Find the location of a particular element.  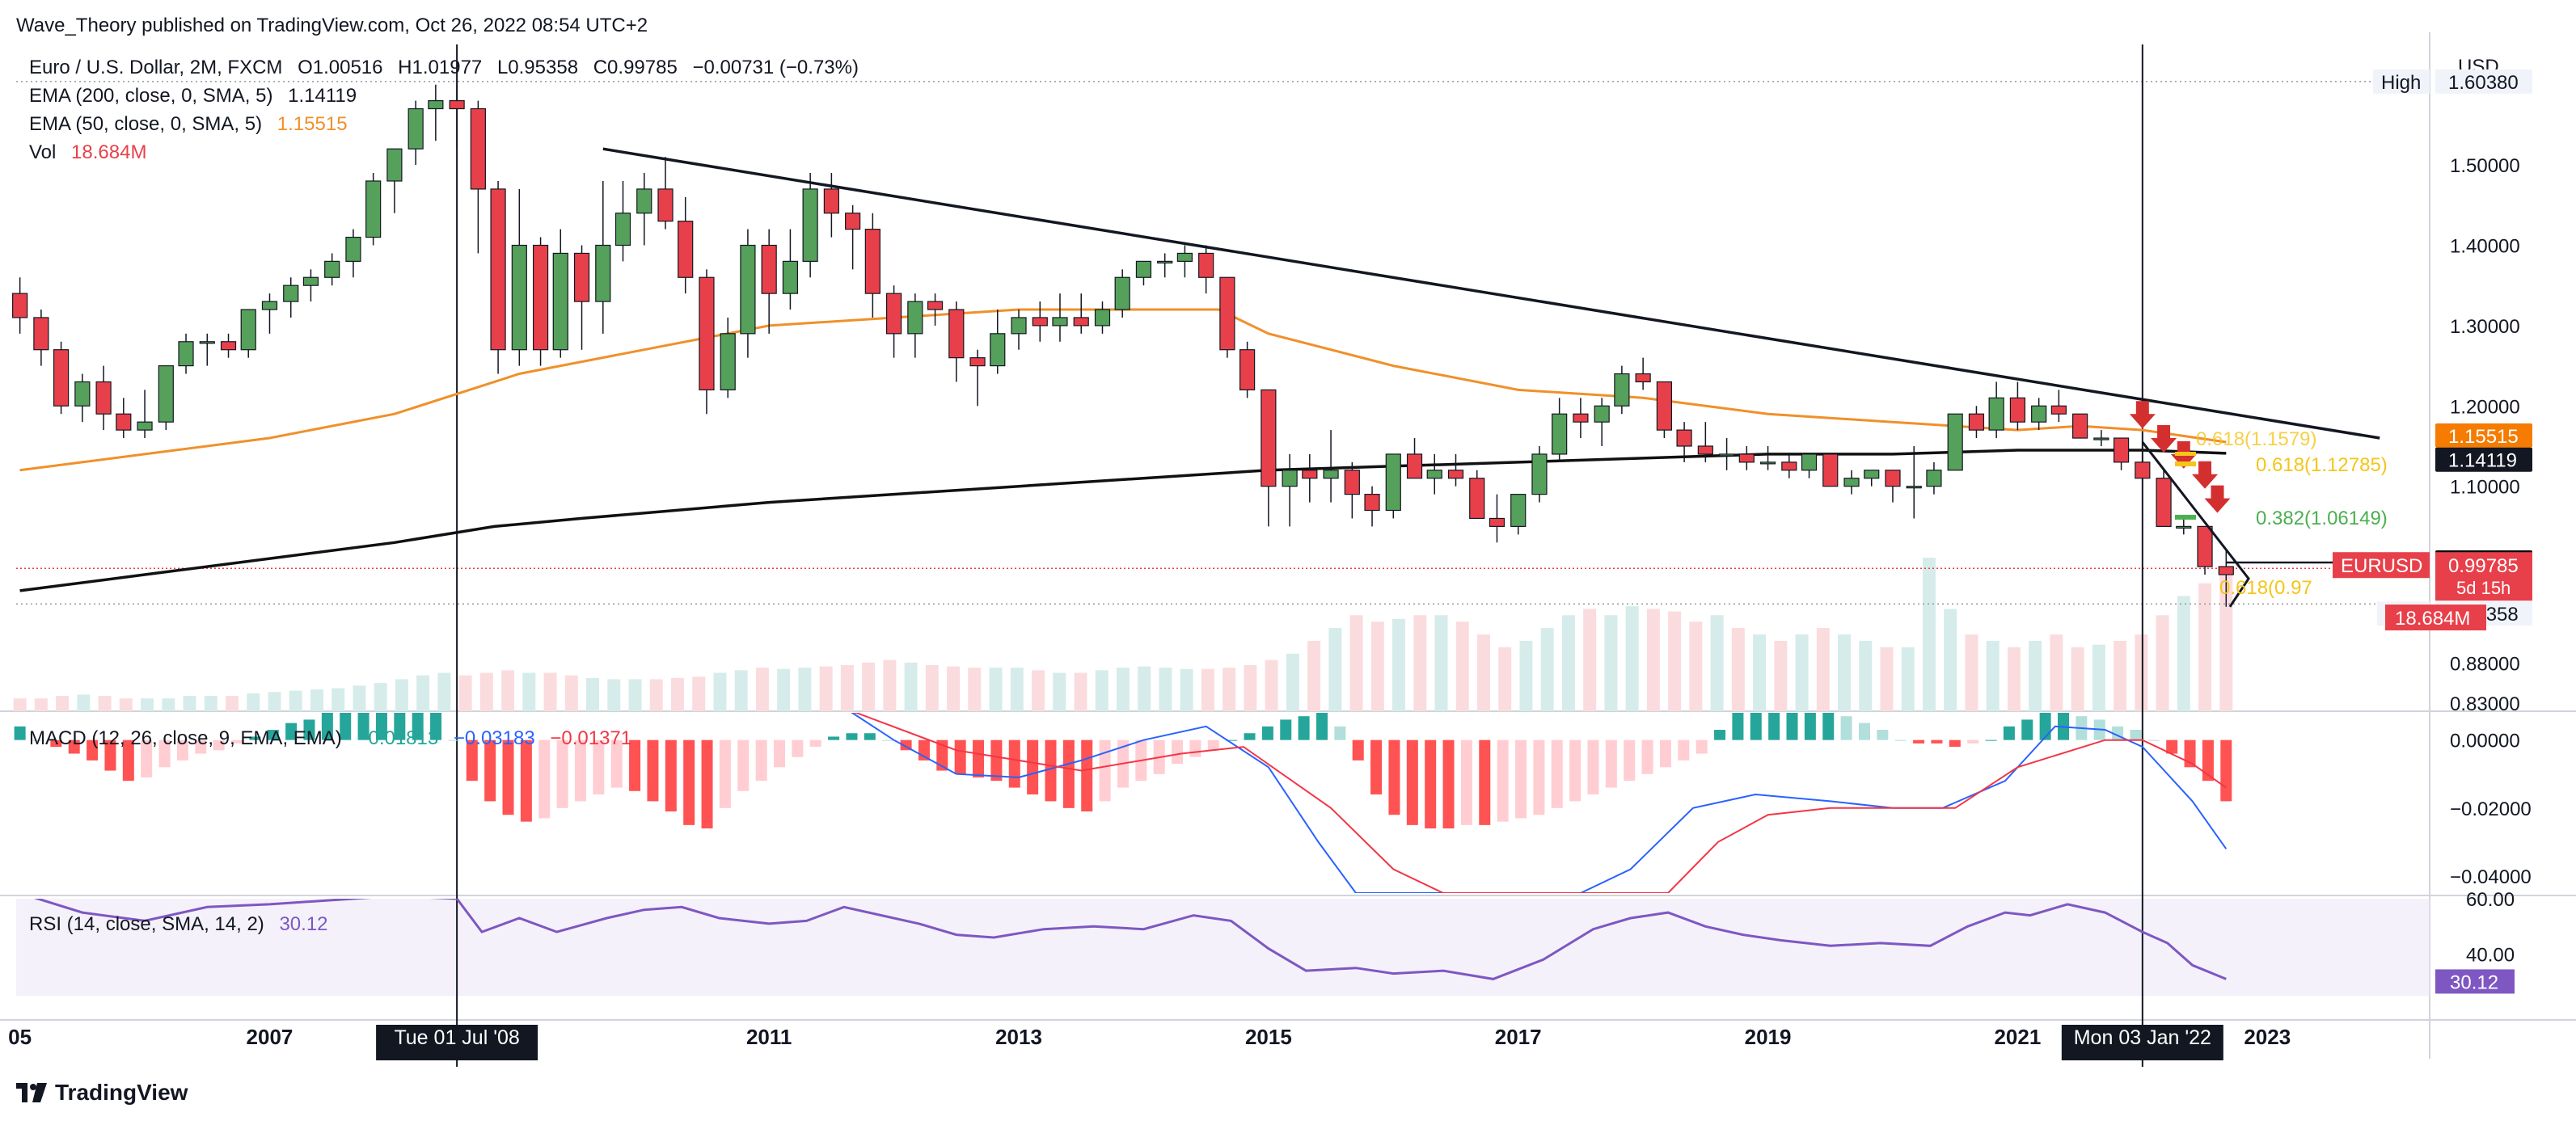

macd-value-2: −0.03183 is located at coordinates (494, 738).